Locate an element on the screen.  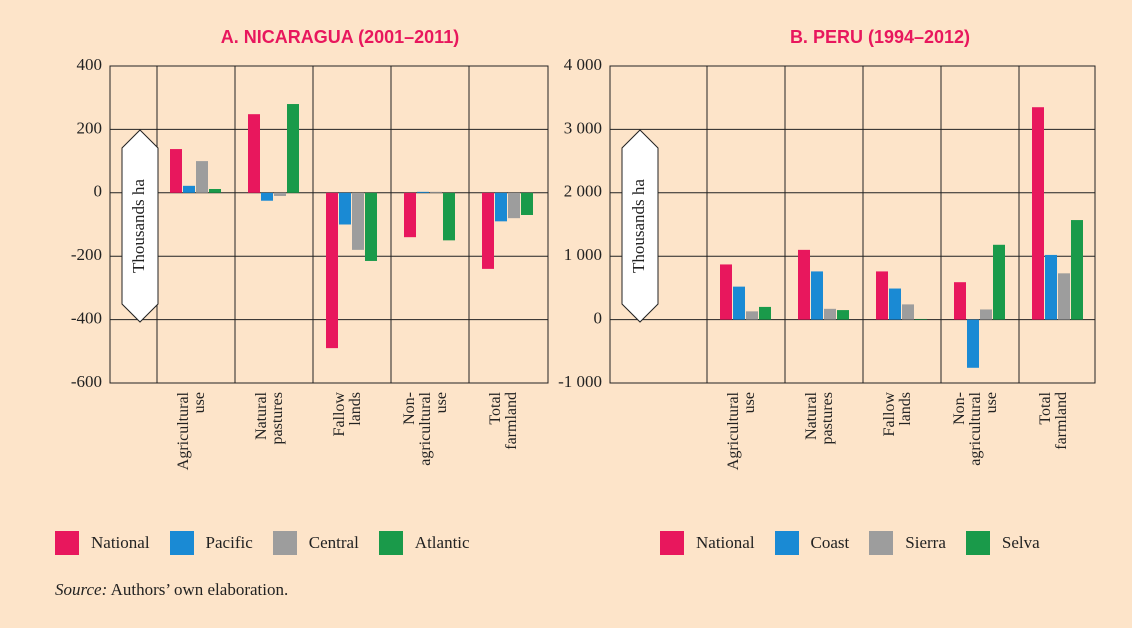
legend-label: Central is located at coordinates (333, 542).